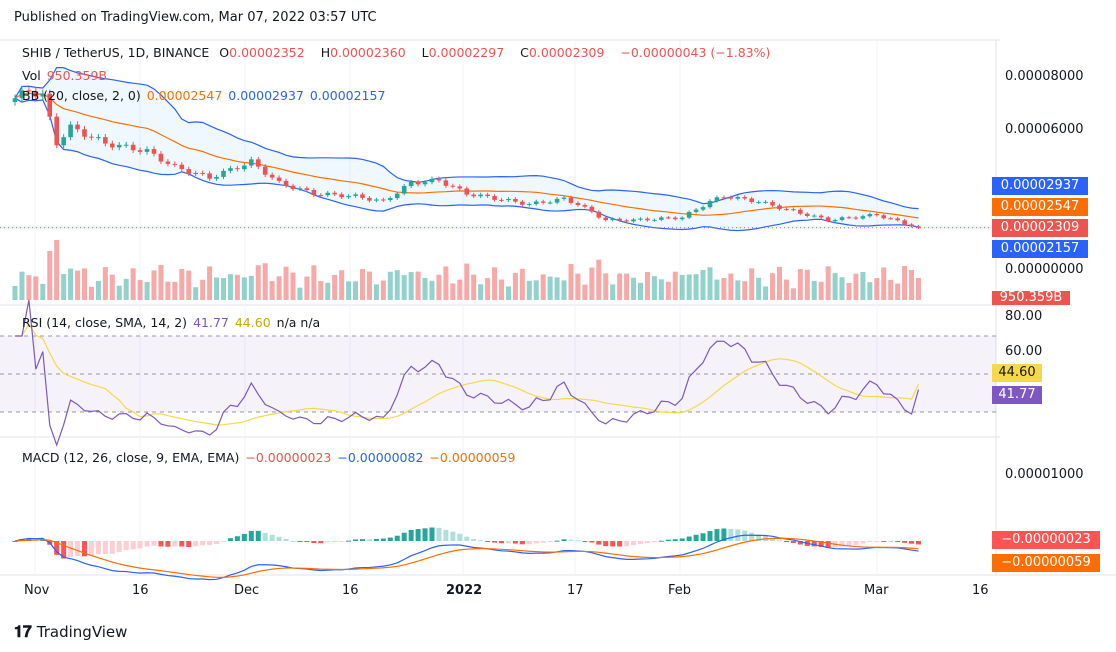  What do you see at coordinates (247, 590) in the screenshot?
I see `time-tick: Dec` at bounding box center [247, 590].